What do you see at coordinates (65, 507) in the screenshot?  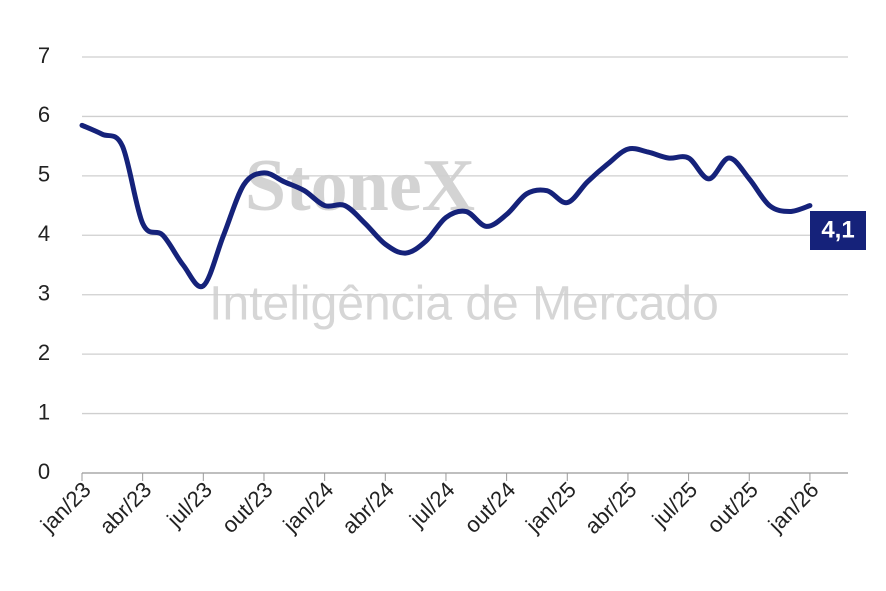 I see `x-tick-label: jan/23` at bounding box center [65, 507].